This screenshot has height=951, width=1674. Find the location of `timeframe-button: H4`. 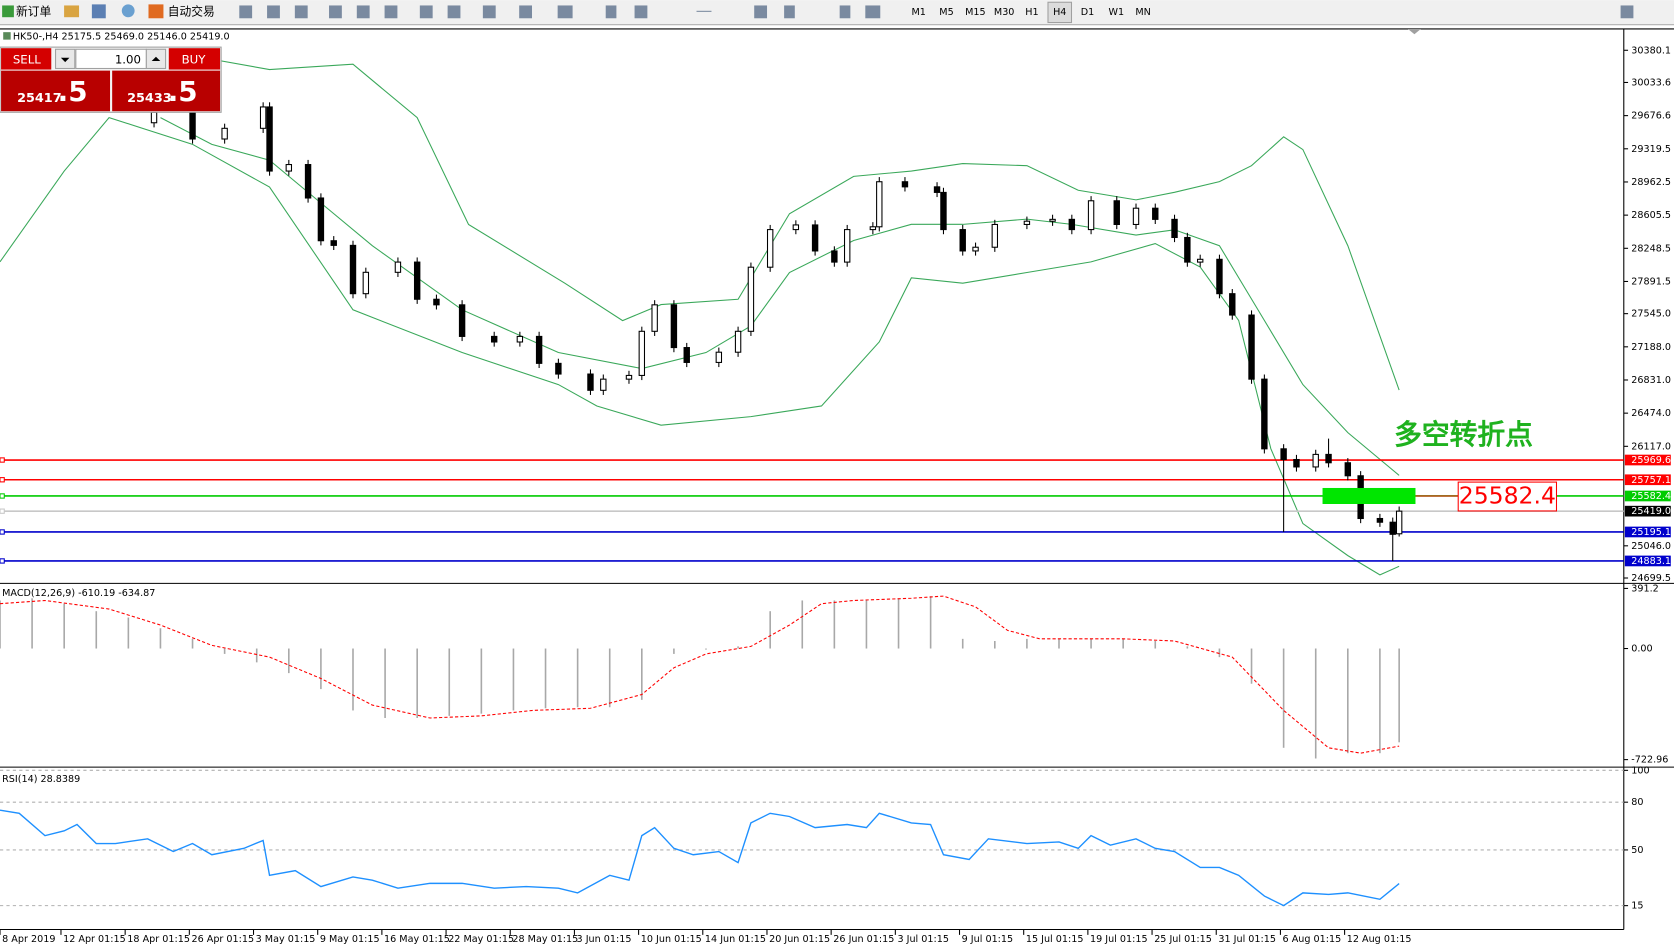

timeframe-button: H4 is located at coordinates (1059, 12).